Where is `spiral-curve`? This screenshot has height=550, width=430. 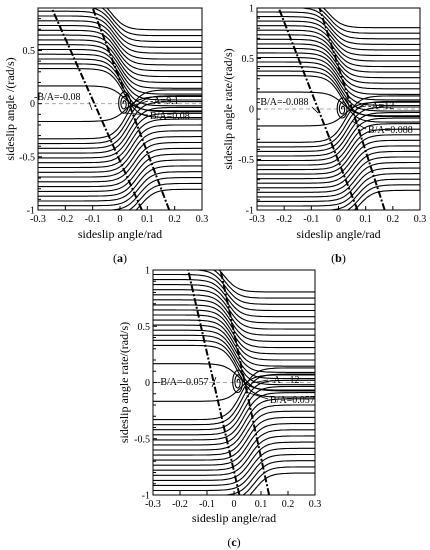 spiral-curve is located at coordinates (343, 108).